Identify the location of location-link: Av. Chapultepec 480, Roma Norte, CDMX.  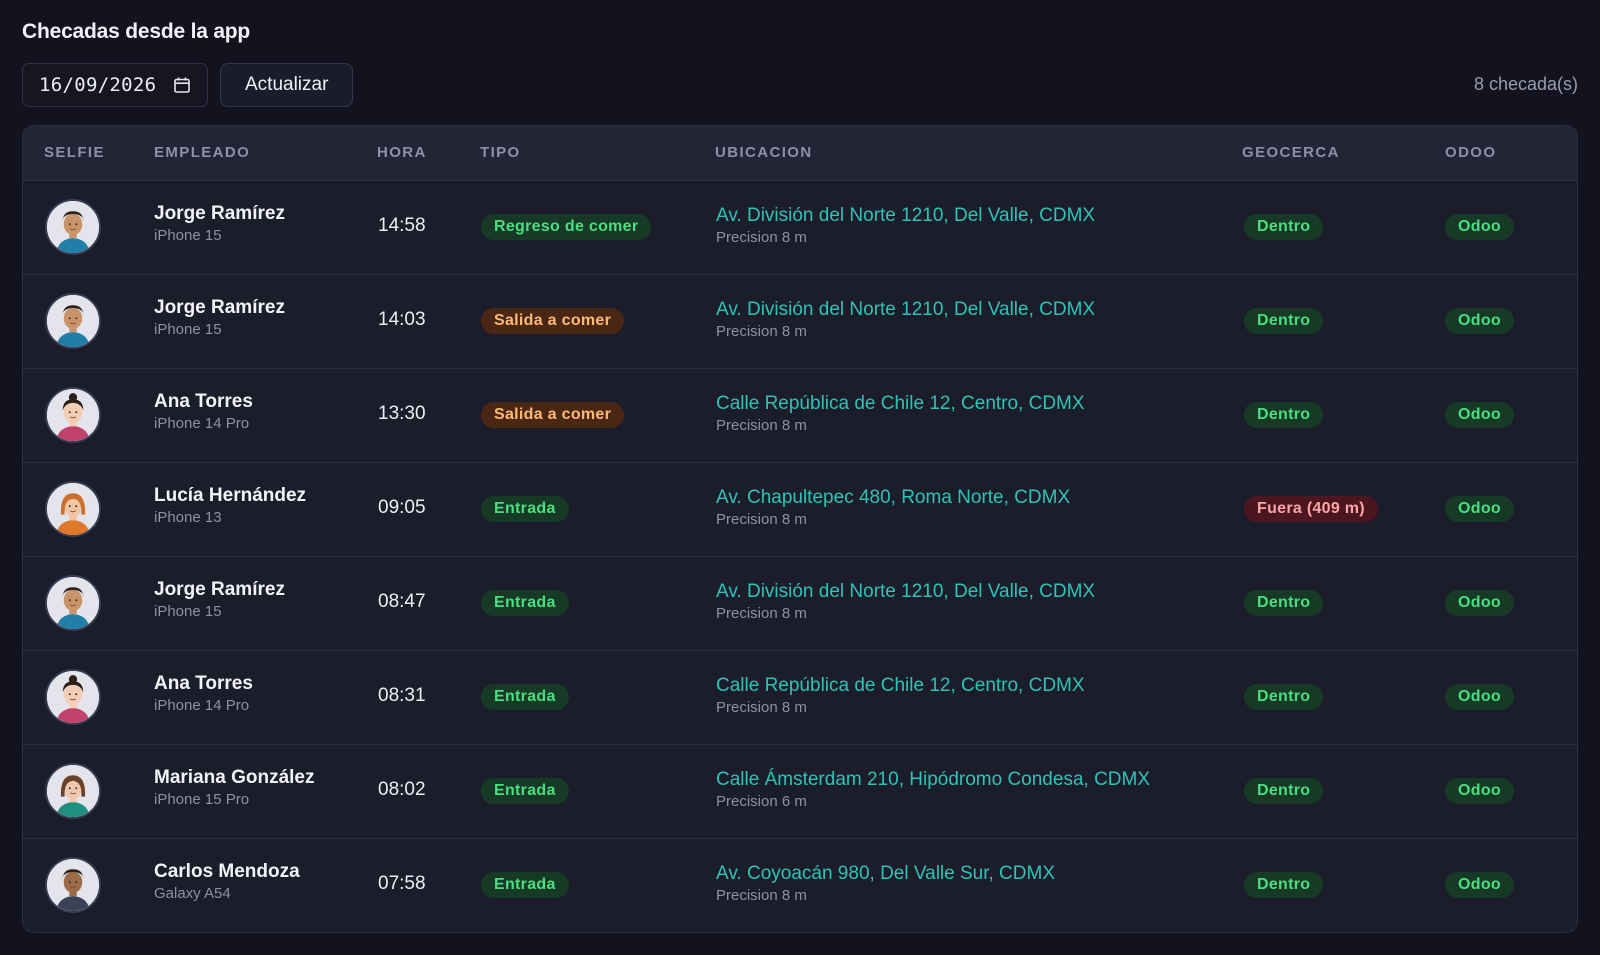
(893, 497).